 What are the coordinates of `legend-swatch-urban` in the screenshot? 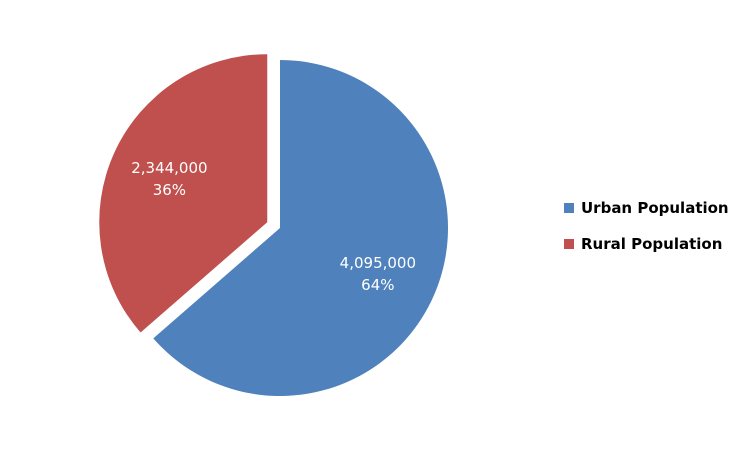 It's located at (569, 208).